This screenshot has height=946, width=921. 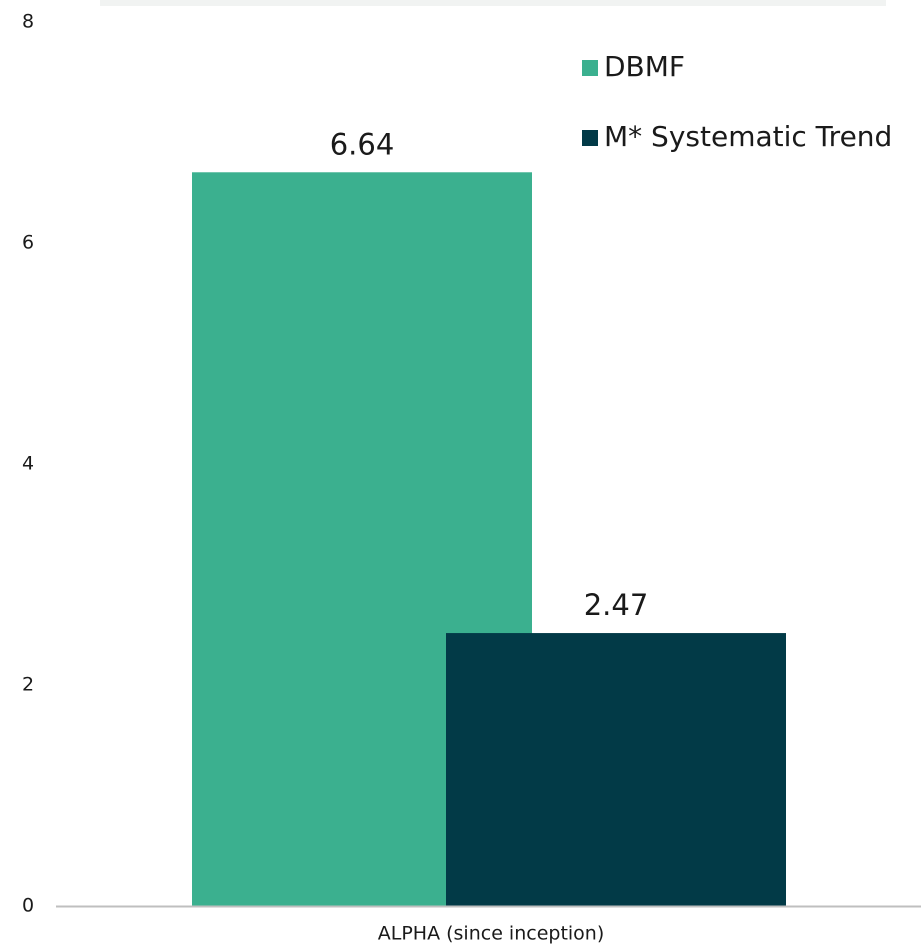 I want to click on bar-m-systematic-trend, so click(x=616, y=769).